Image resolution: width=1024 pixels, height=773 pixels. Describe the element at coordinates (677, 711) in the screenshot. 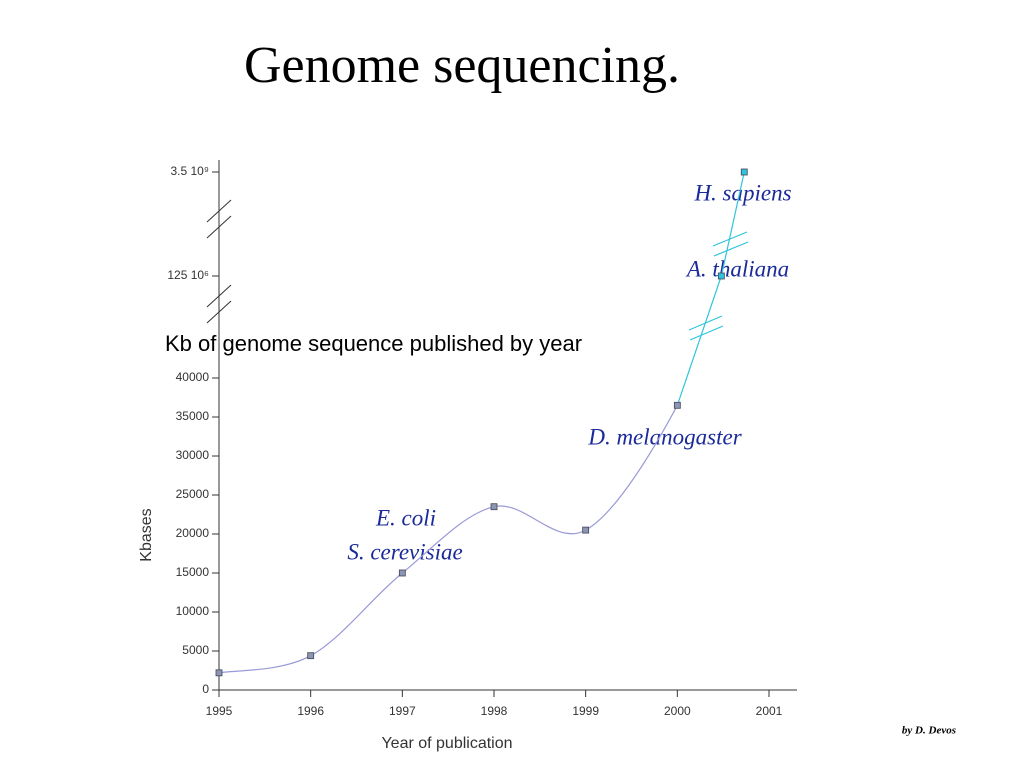

I see `x-tick-label: 2000` at that location.